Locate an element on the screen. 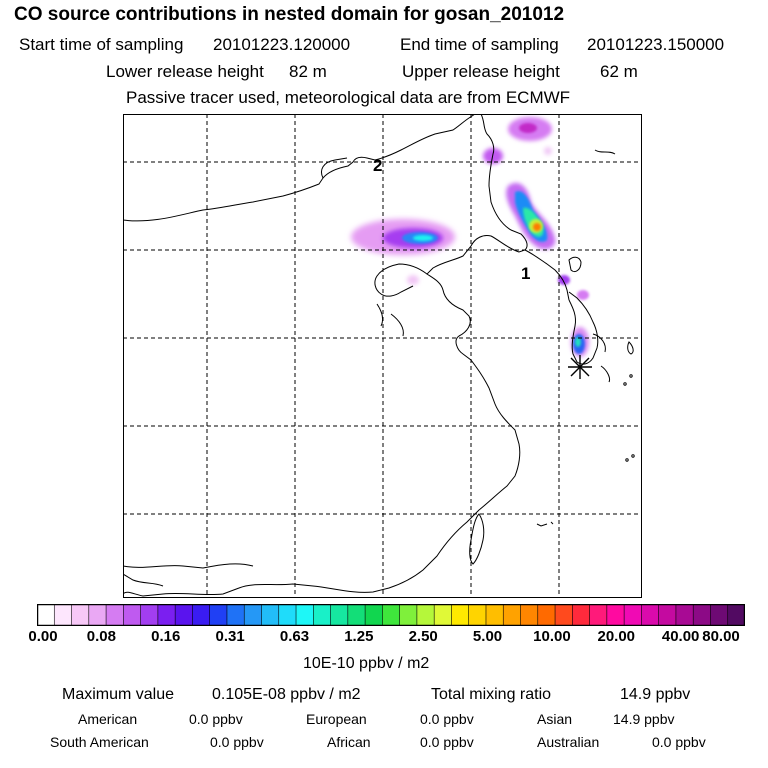  region-name: American is located at coordinates (108, 719).